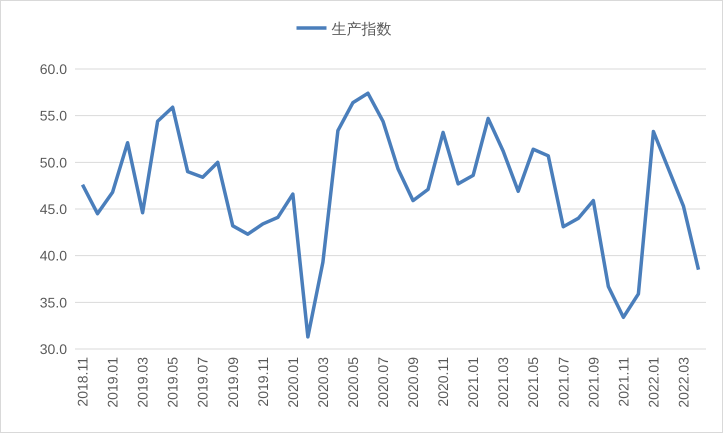  Describe the element at coordinates (352, 382) in the screenshot. I see `x-tick-label: 2020.05` at that location.